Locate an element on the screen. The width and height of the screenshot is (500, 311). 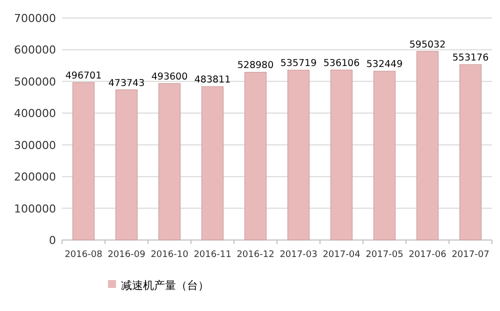
y-tick-label: 600000 is located at coordinates (35, 50).